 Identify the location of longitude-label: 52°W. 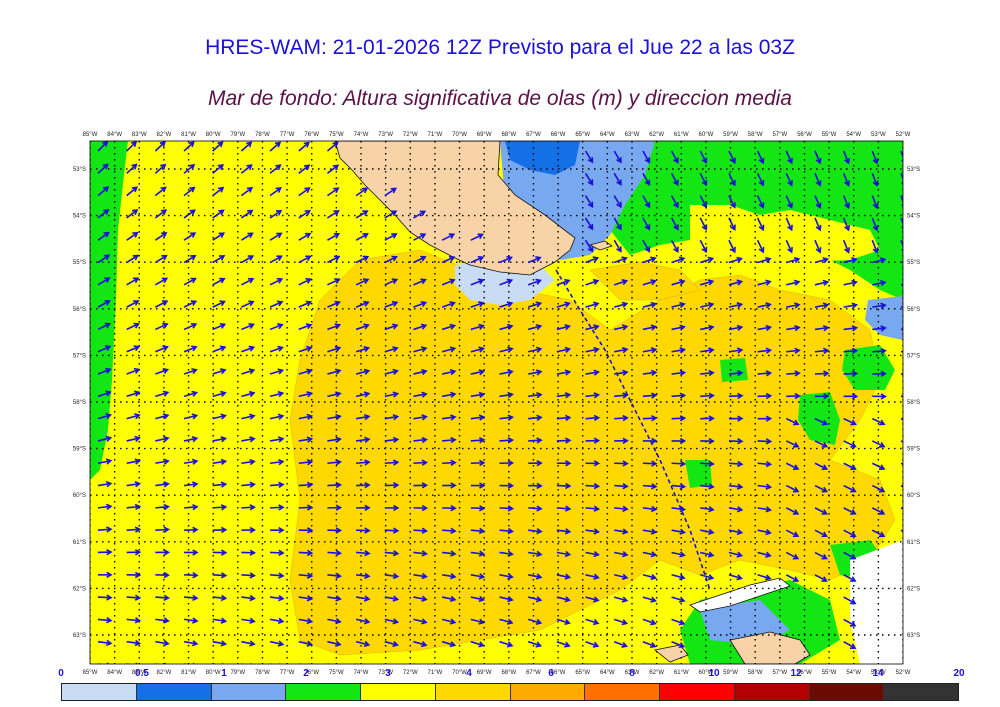
(903, 135).